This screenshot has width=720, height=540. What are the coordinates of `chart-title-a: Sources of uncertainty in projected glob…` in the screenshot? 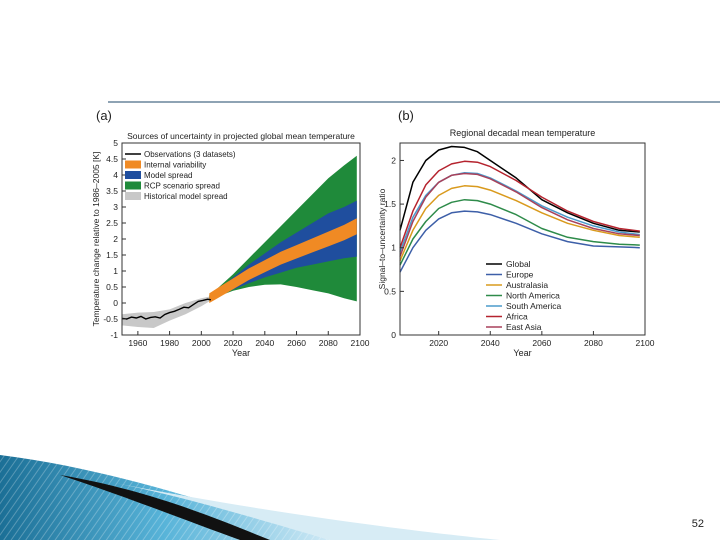 It's located at (241, 136).